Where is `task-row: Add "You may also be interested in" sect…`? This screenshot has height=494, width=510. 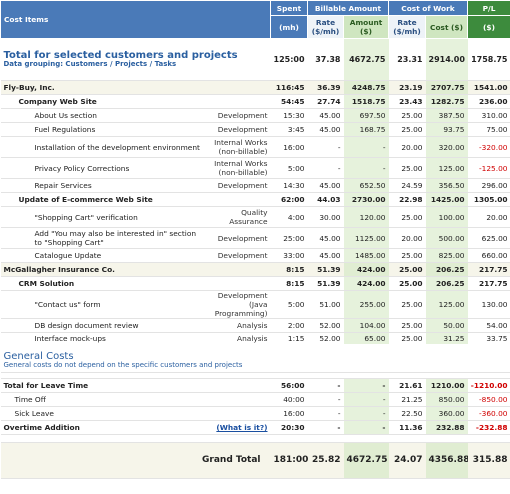 task-row: Add "You may also be interested in" sect… is located at coordinates (255, 238).